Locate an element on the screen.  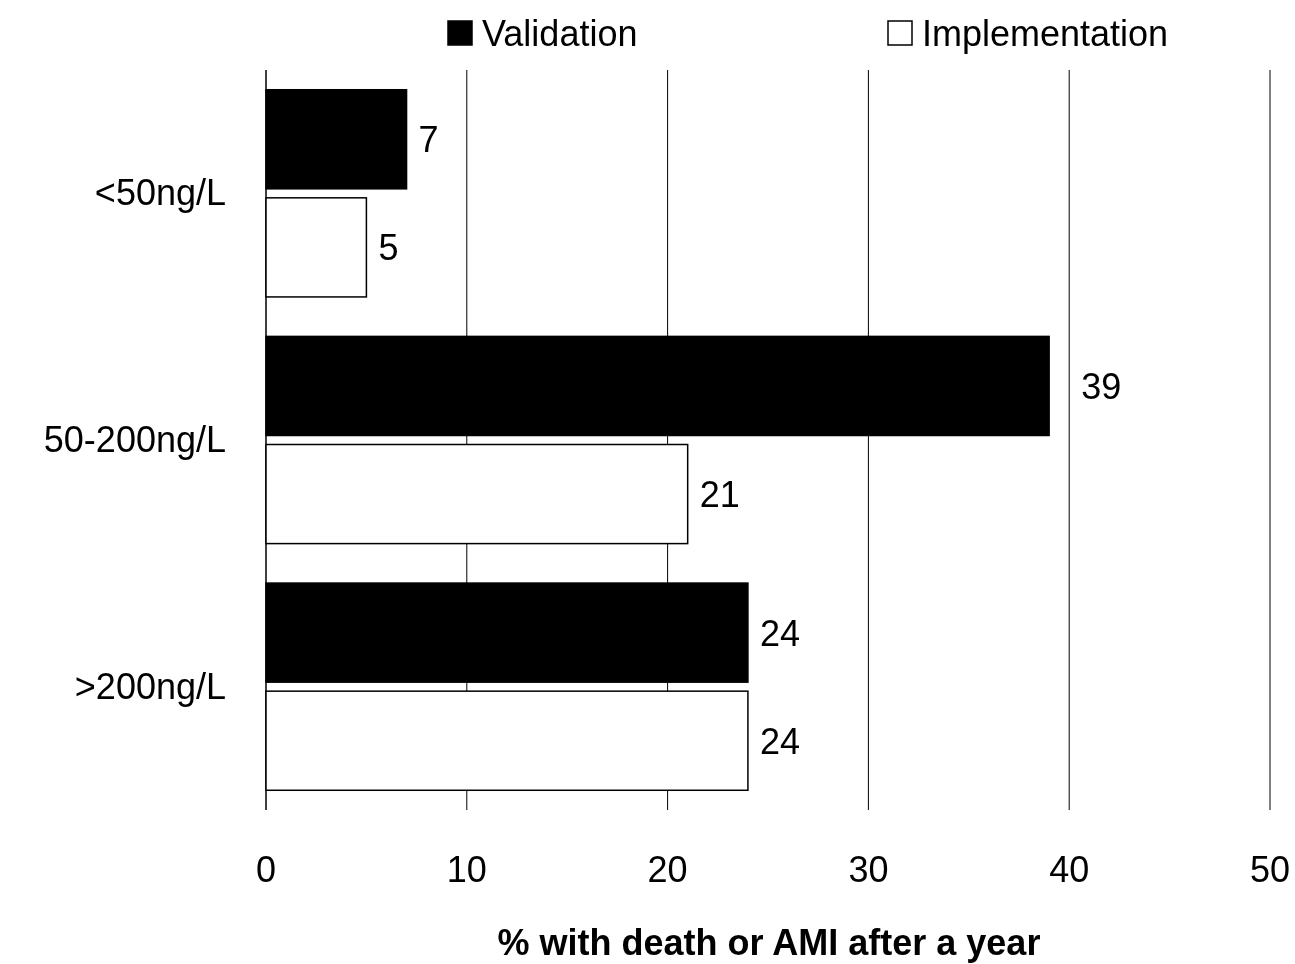
x-tick-label: 20 is located at coordinates (667, 869).